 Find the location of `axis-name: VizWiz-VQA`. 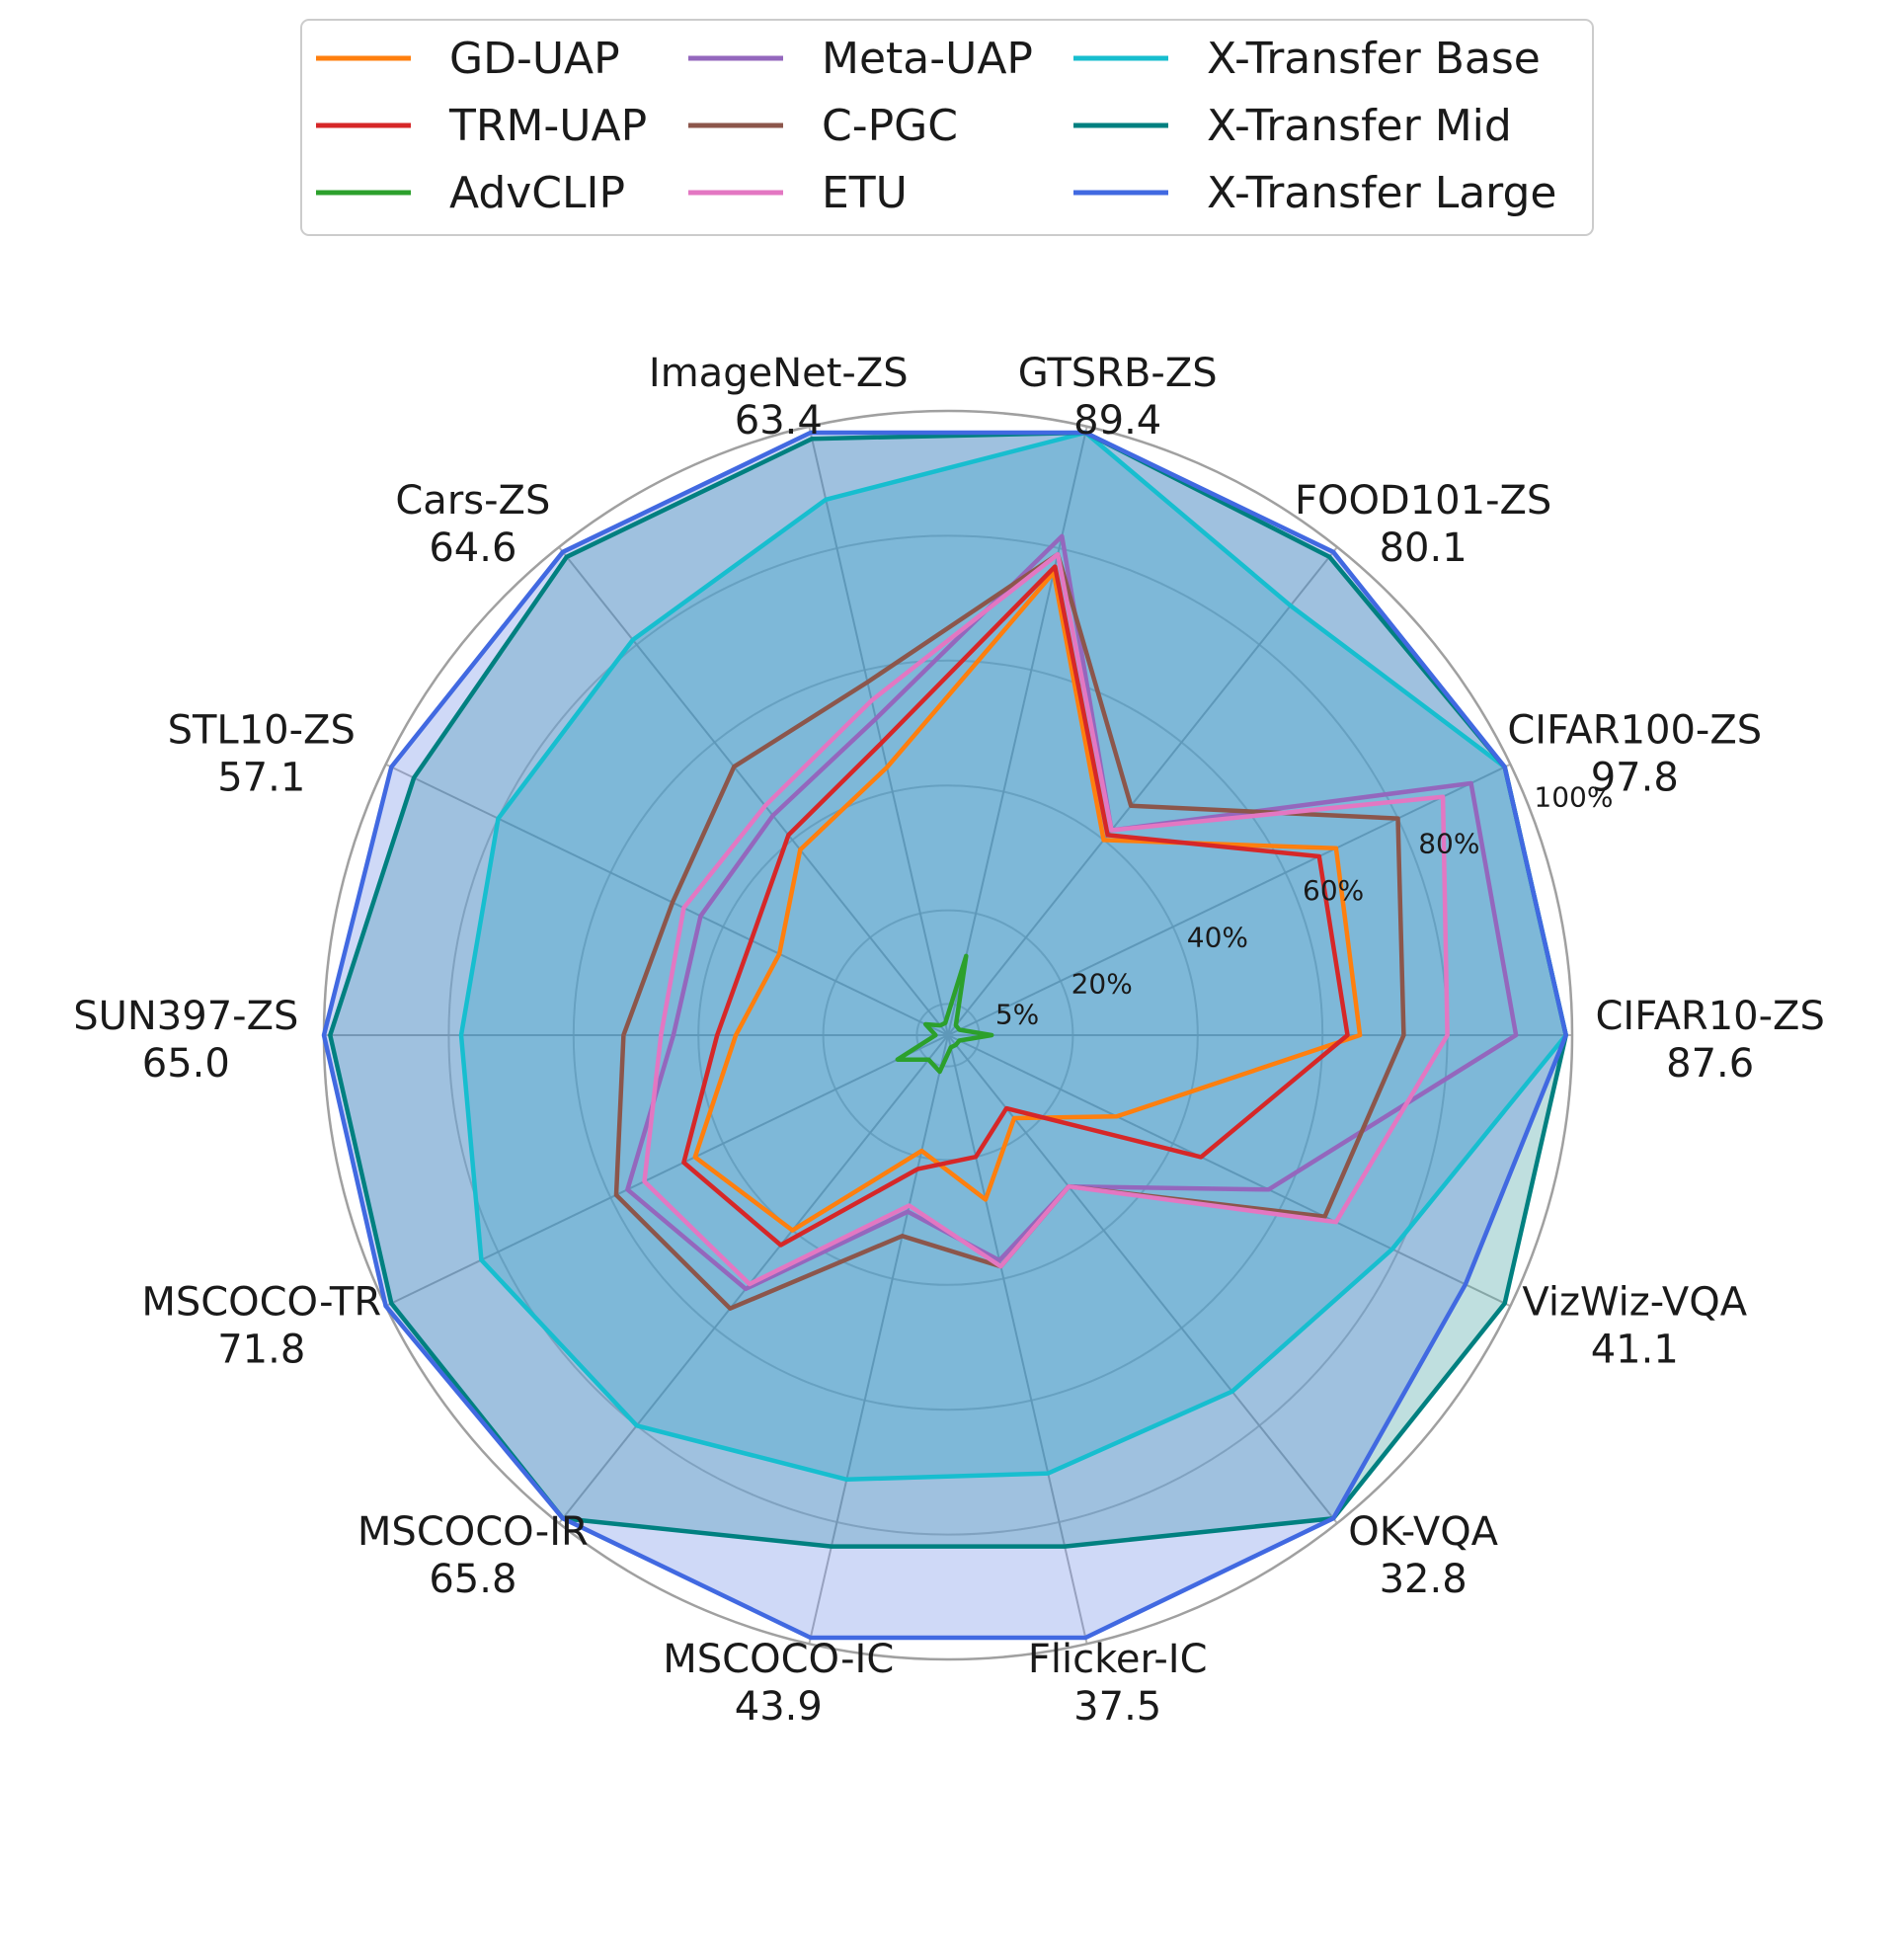

axis-name: VizWiz-VQA is located at coordinates (1634, 1303).